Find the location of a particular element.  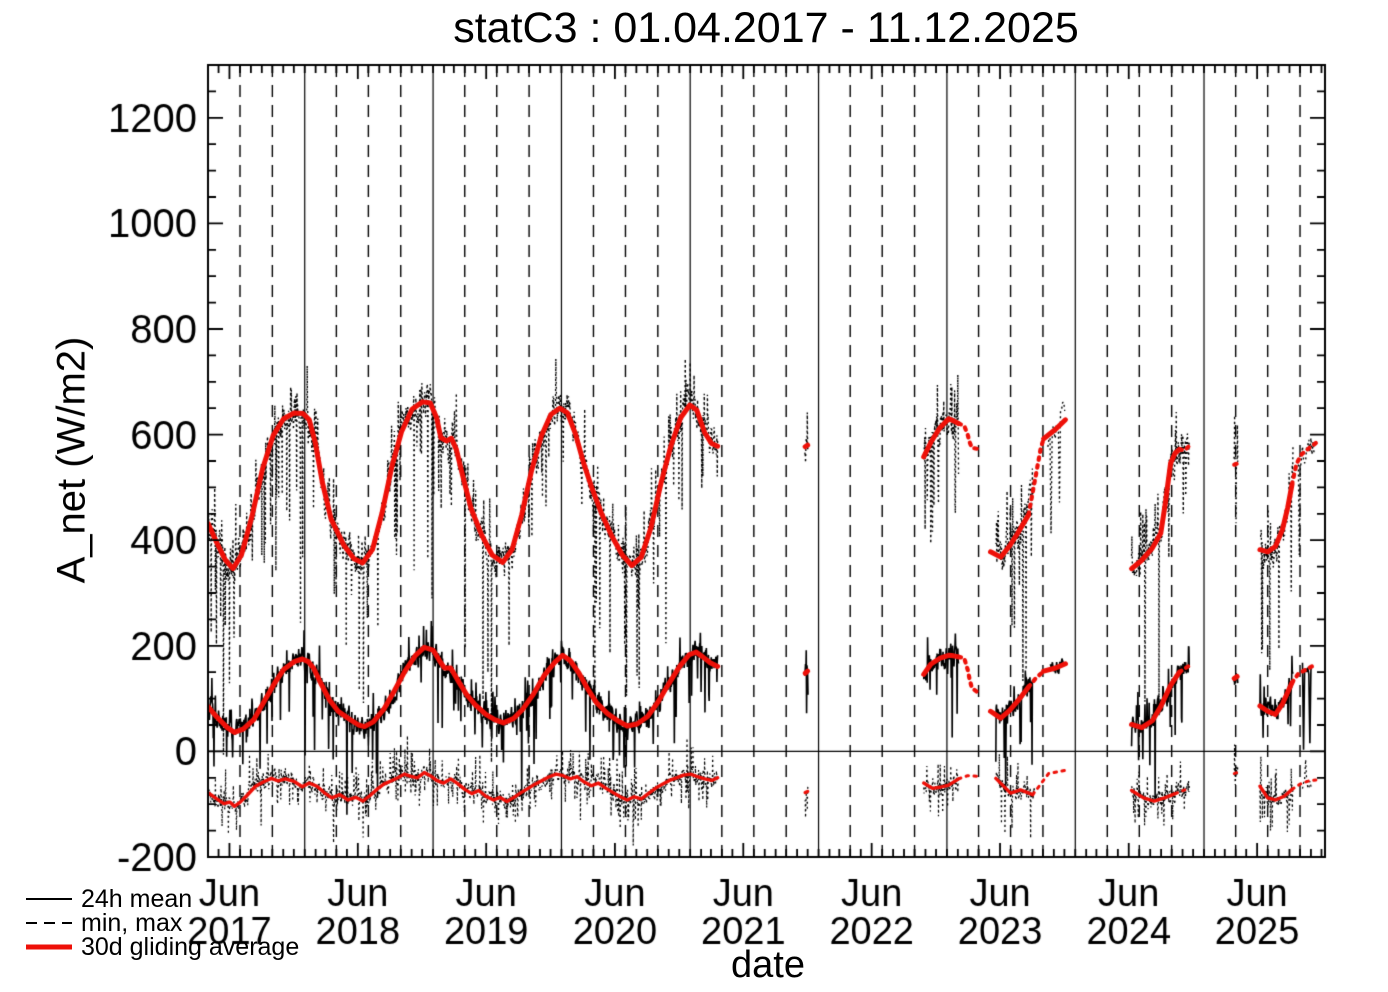

legend-item-24h-mean: 24h mean is located at coordinates (161, 899).